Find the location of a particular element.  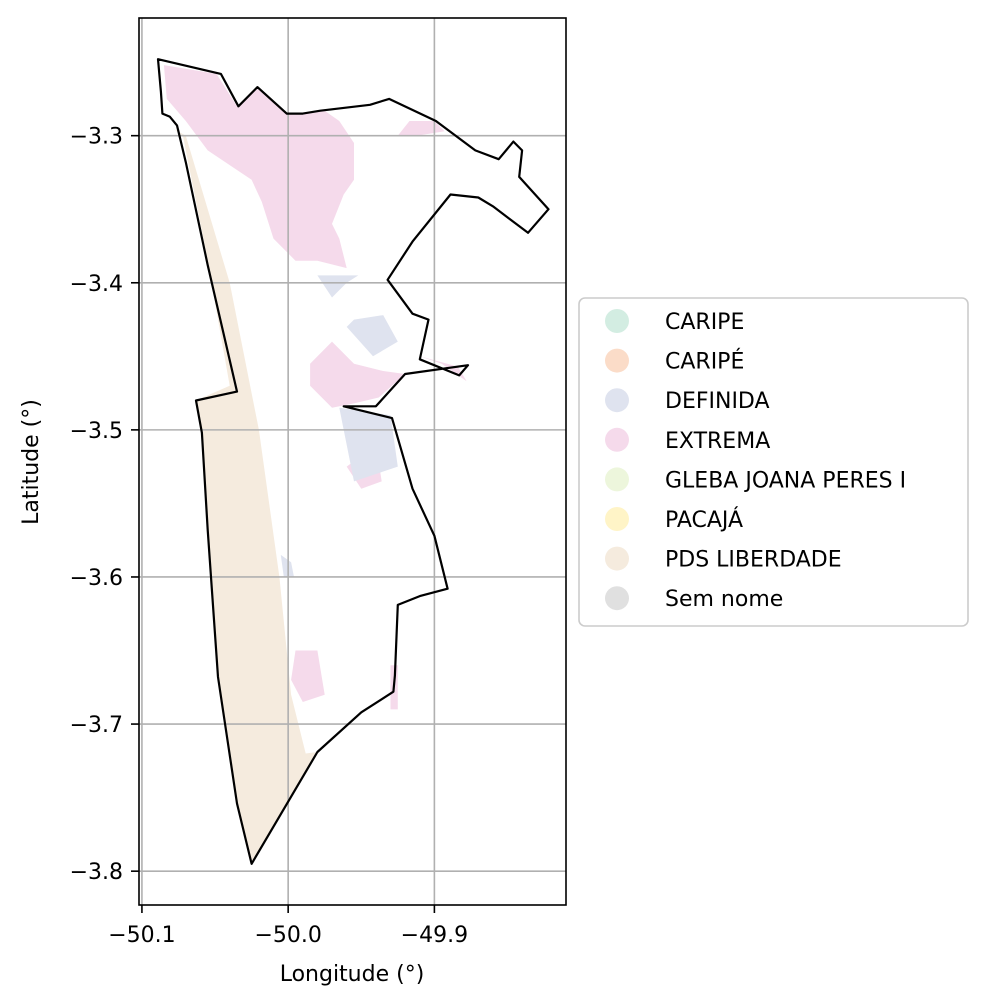

legend-marker-gleba-joana-peres-i is located at coordinates (617, 479).